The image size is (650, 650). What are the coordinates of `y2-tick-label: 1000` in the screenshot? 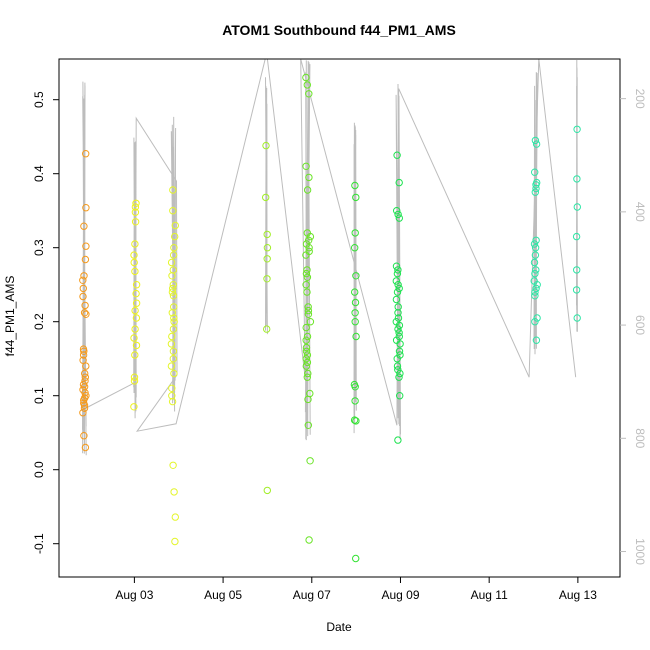 It's located at (640, 551).